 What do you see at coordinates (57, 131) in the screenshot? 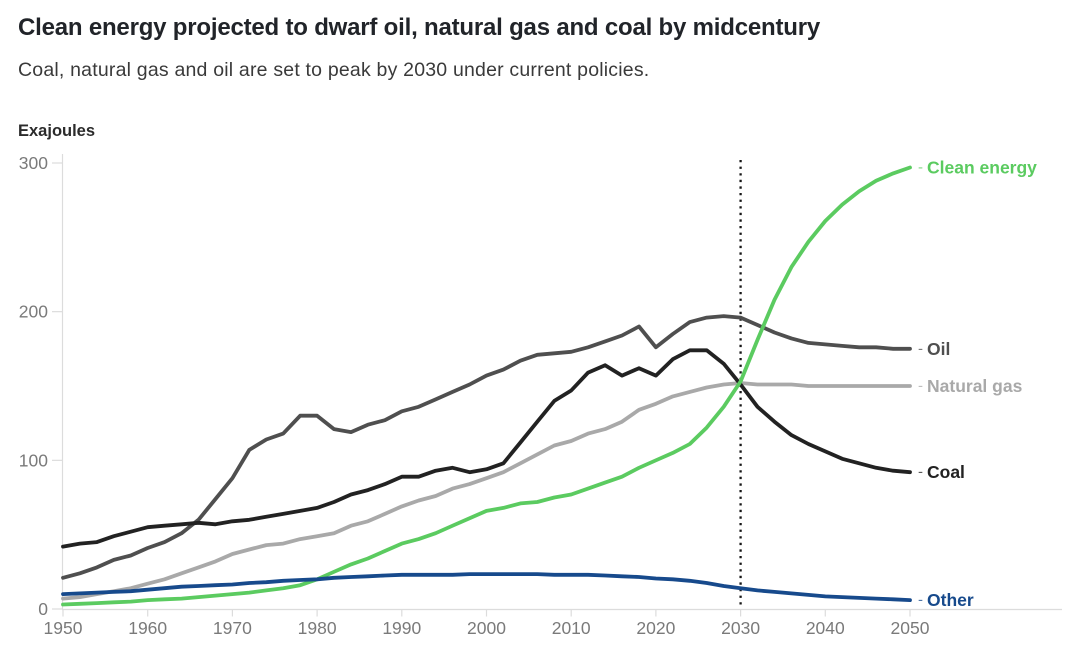
I see `y-axis-unit-label: Exajoules` at bounding box center [57, 131].